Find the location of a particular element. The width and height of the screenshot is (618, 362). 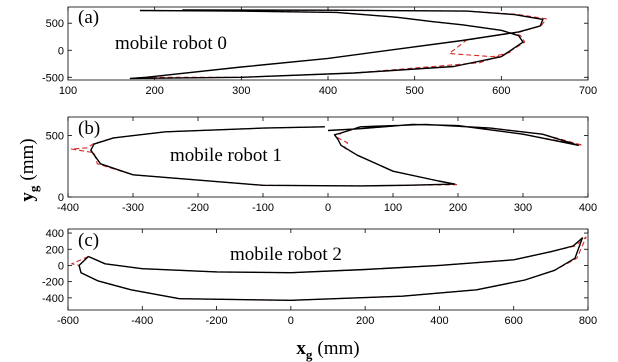

y-tick-label: -400 is located at coordinates (53, 299).